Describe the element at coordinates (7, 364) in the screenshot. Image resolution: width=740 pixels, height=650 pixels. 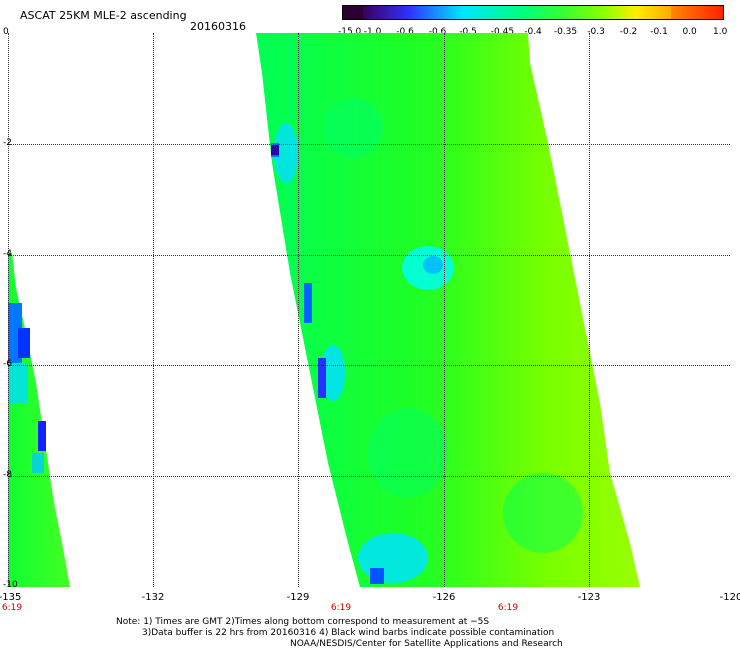
I see `y-tick-label: -6` at that location.